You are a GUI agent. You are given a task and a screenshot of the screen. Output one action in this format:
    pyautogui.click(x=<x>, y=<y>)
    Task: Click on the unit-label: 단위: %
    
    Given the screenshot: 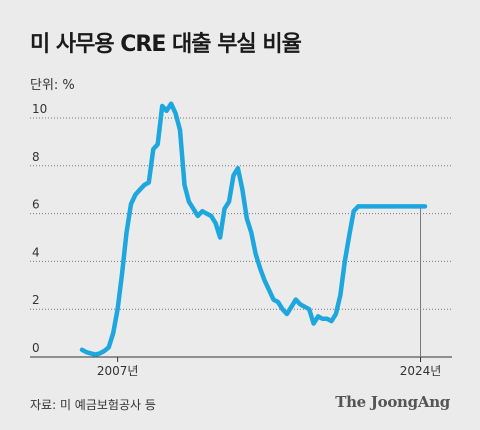 What is the action you would take?
    pyautogui.click(x=52, y=85)
    